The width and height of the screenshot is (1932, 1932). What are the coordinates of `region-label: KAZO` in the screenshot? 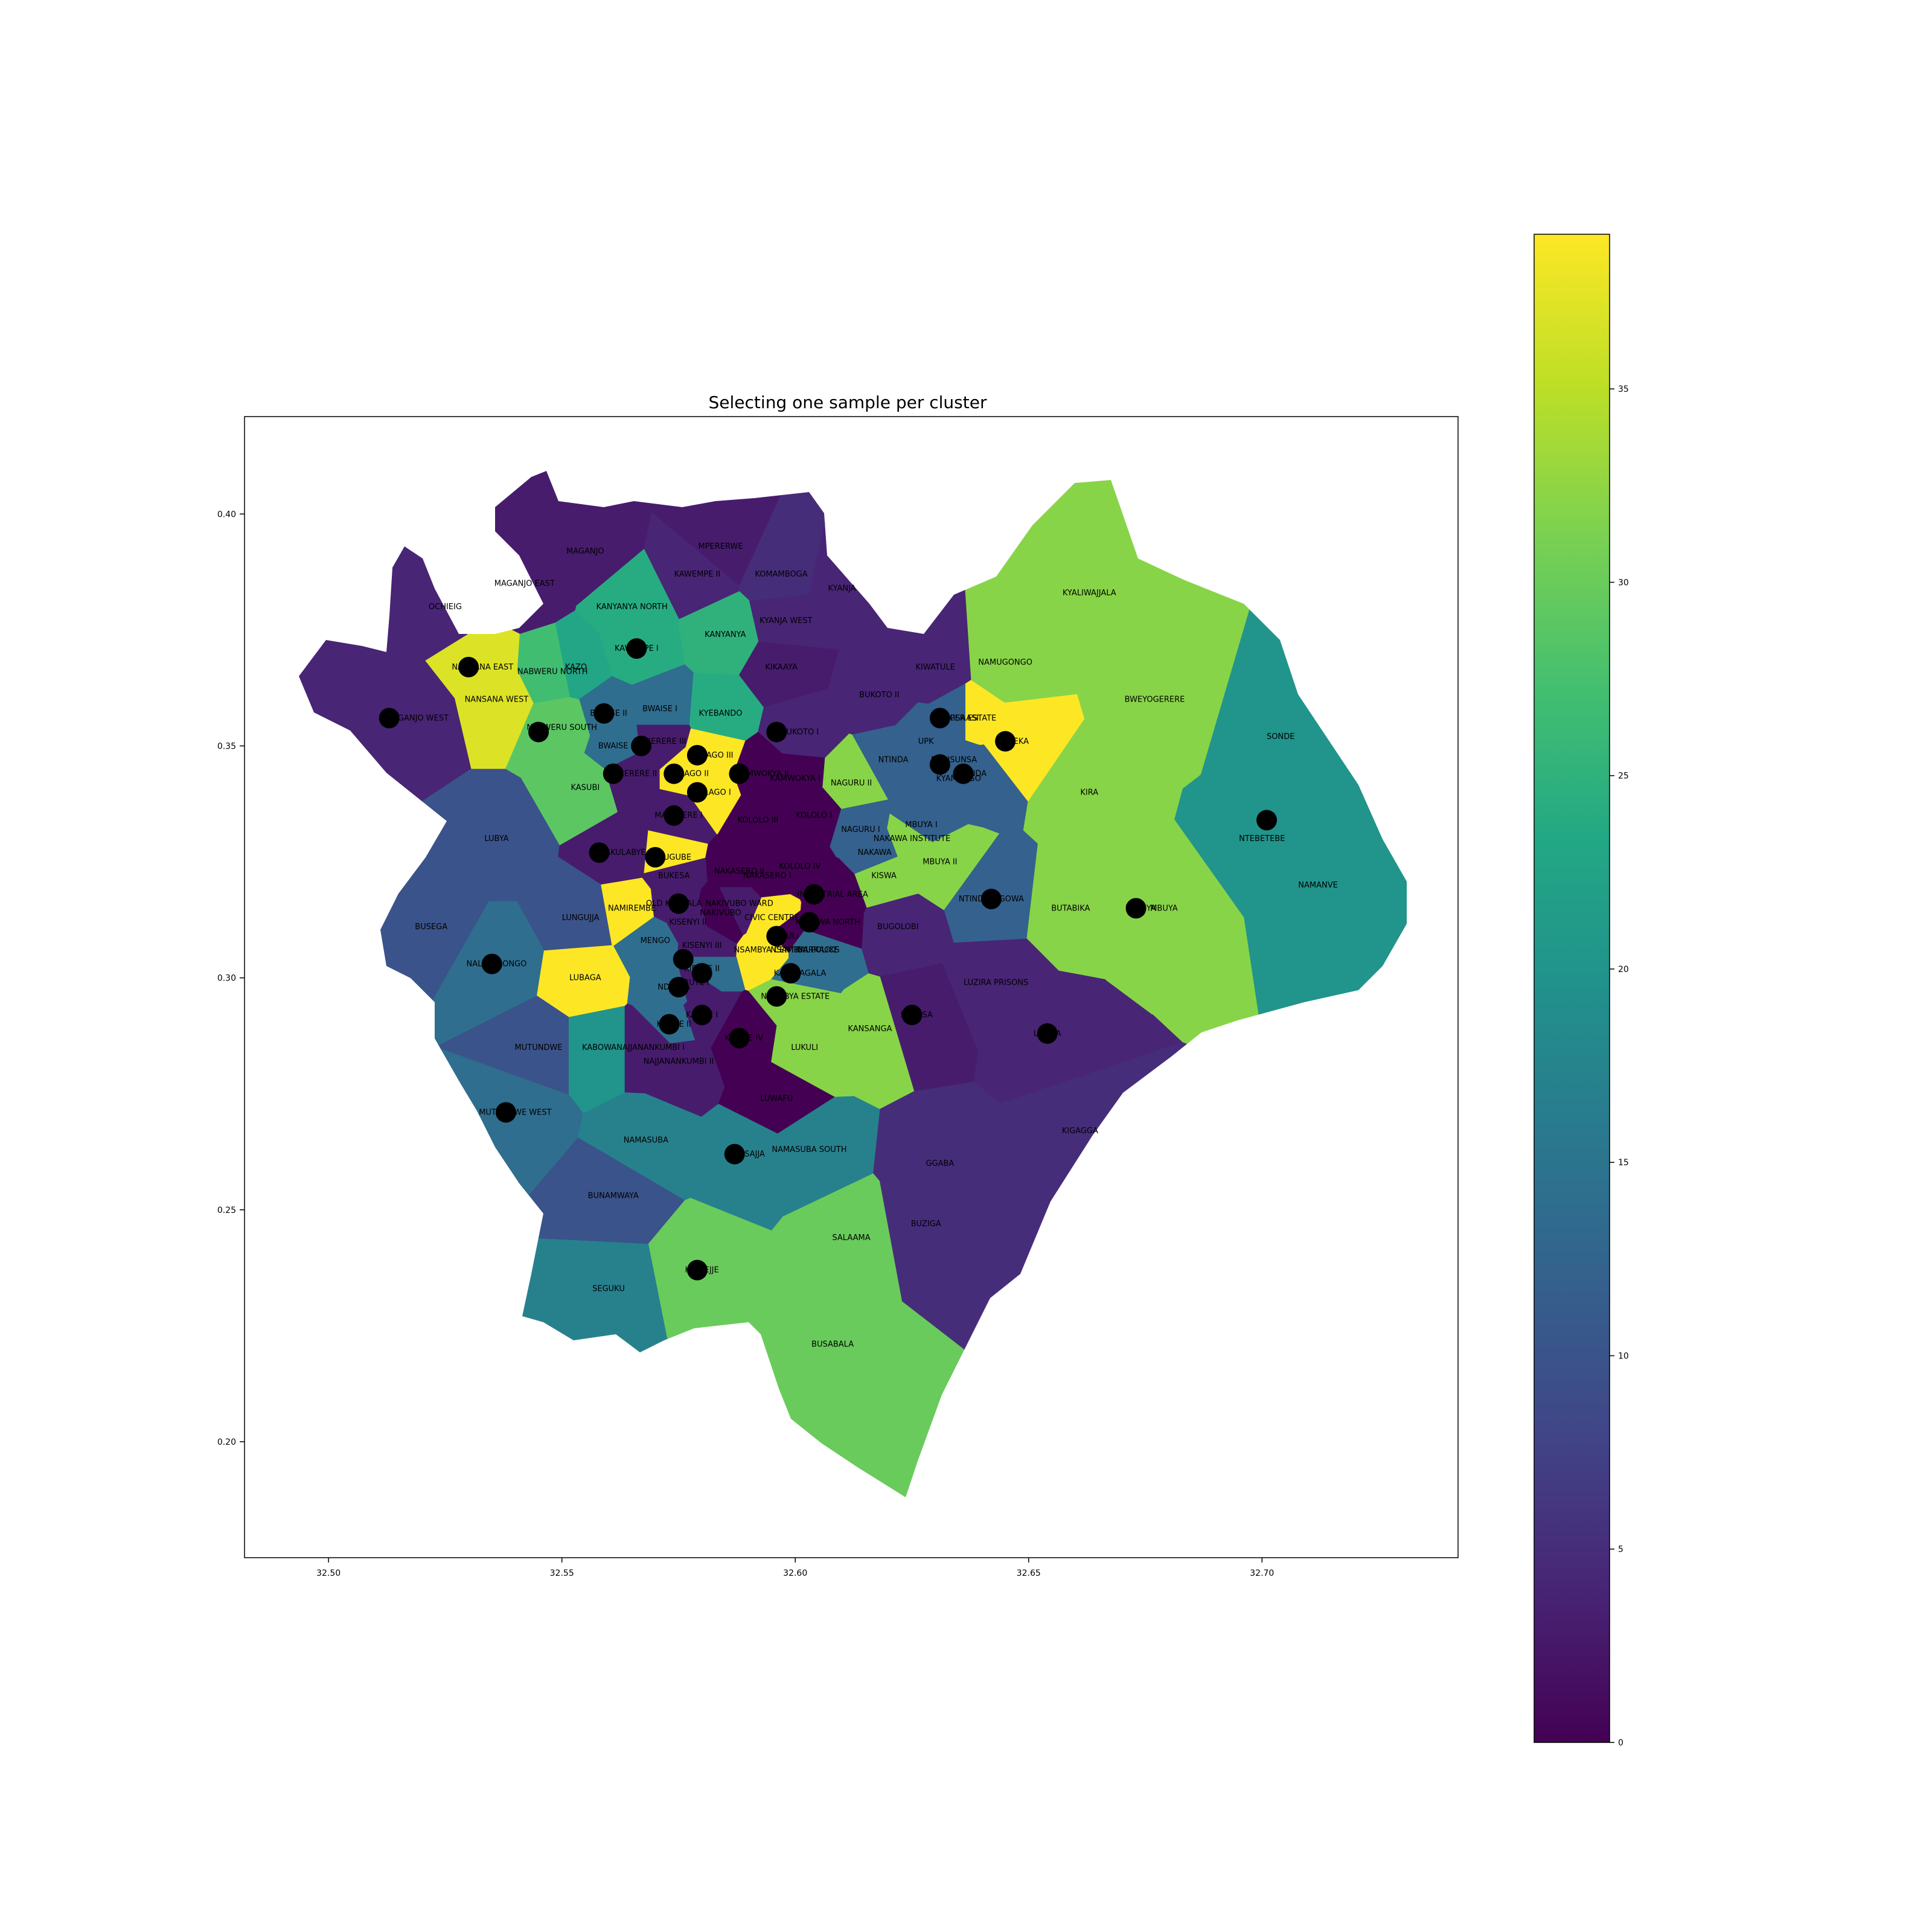 It's located at (576, 667).